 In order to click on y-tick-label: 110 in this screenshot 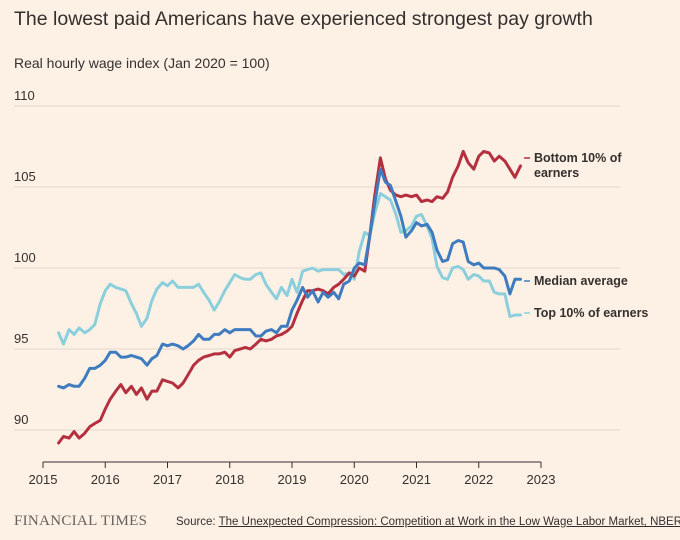, I will do `click(24, 95)`.